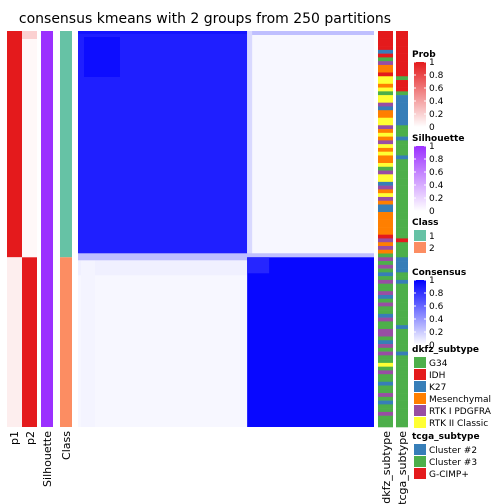 This screenshot has height=504, width=504. Describe the element at coordinates (432, 147) in the screenshot. I see `legend-tick-label: 1` at that location.